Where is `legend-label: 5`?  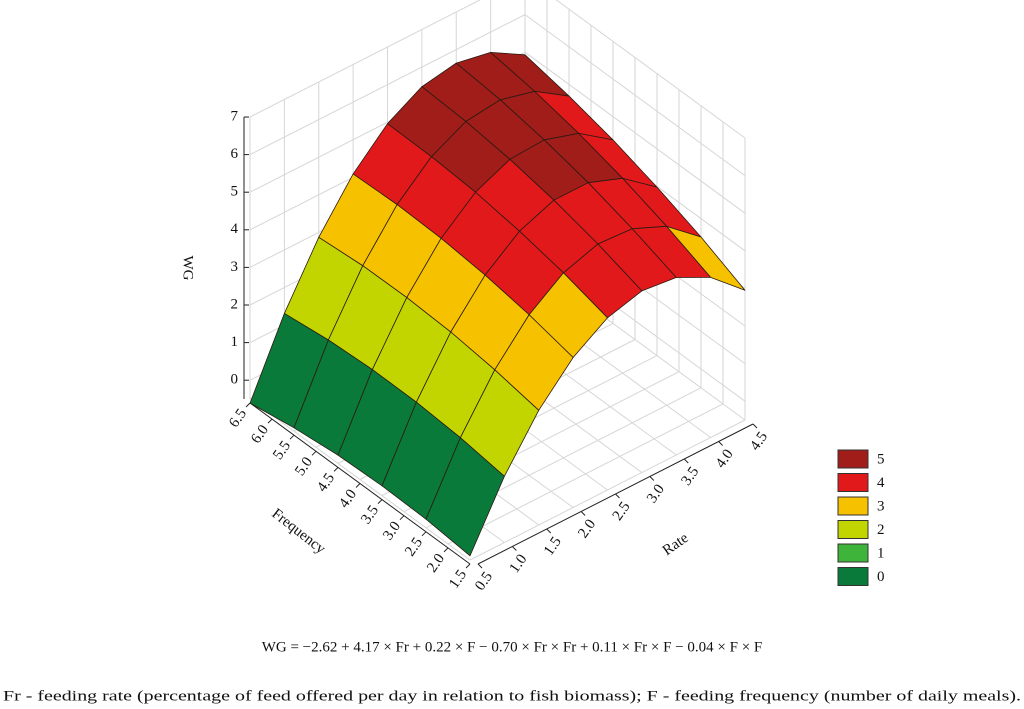 legend-label: 5 is located at coordinates (881, 459).